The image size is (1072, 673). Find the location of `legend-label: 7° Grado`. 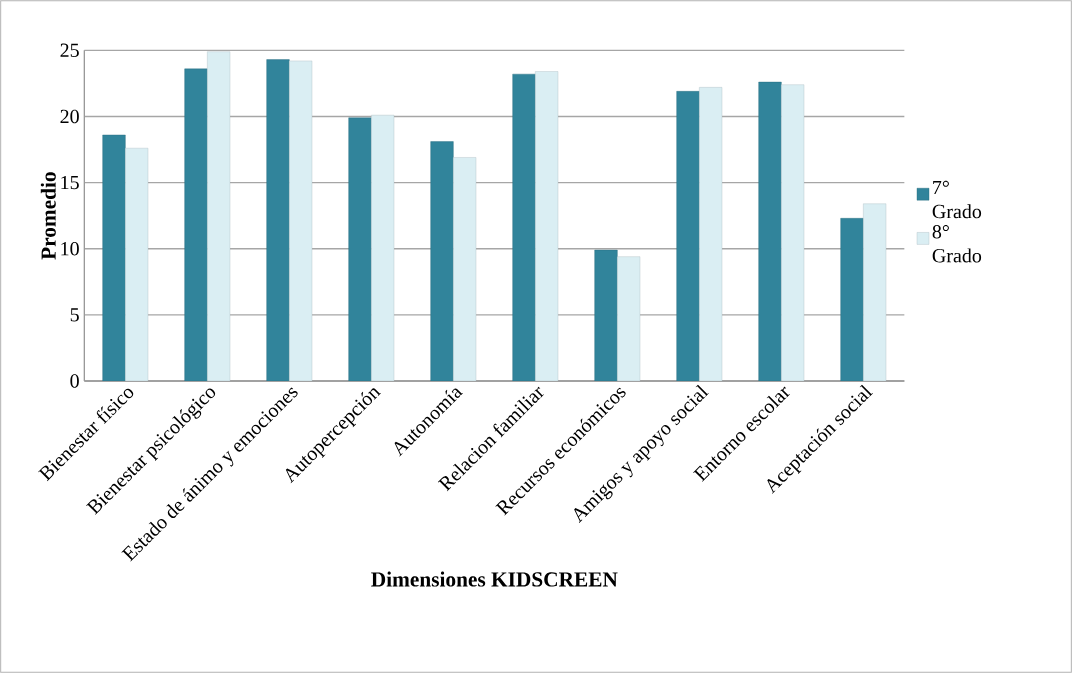

legend-label: 7° Grado is located at coordinates (957, 199).